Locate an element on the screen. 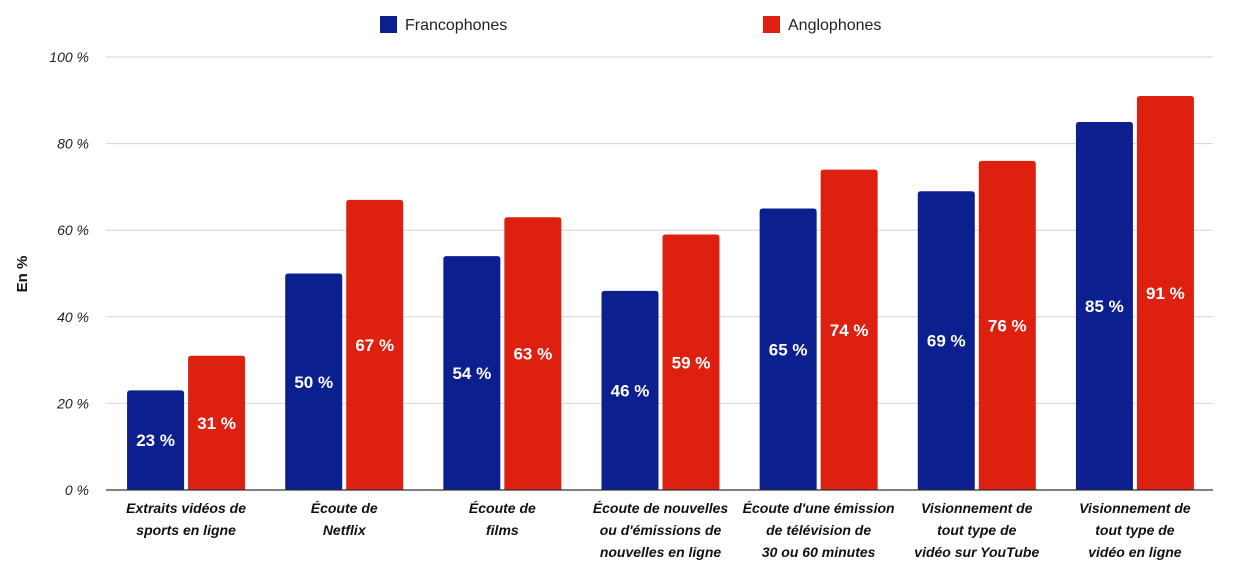 This screenshot has width=1236, height=572. data-label: 76 % is located at coordinates (1007, 325).